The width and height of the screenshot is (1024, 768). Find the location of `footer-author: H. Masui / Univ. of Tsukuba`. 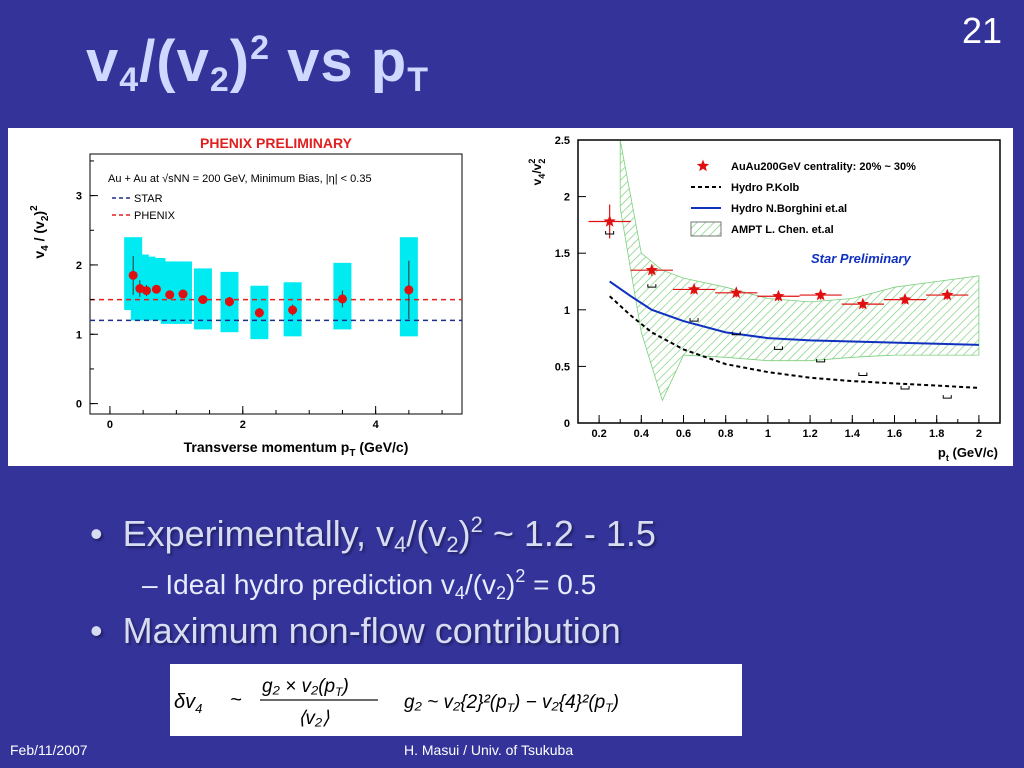

footer-author: H. Masui / Univ. of Tsukuba is located at coordinates (489, 750).